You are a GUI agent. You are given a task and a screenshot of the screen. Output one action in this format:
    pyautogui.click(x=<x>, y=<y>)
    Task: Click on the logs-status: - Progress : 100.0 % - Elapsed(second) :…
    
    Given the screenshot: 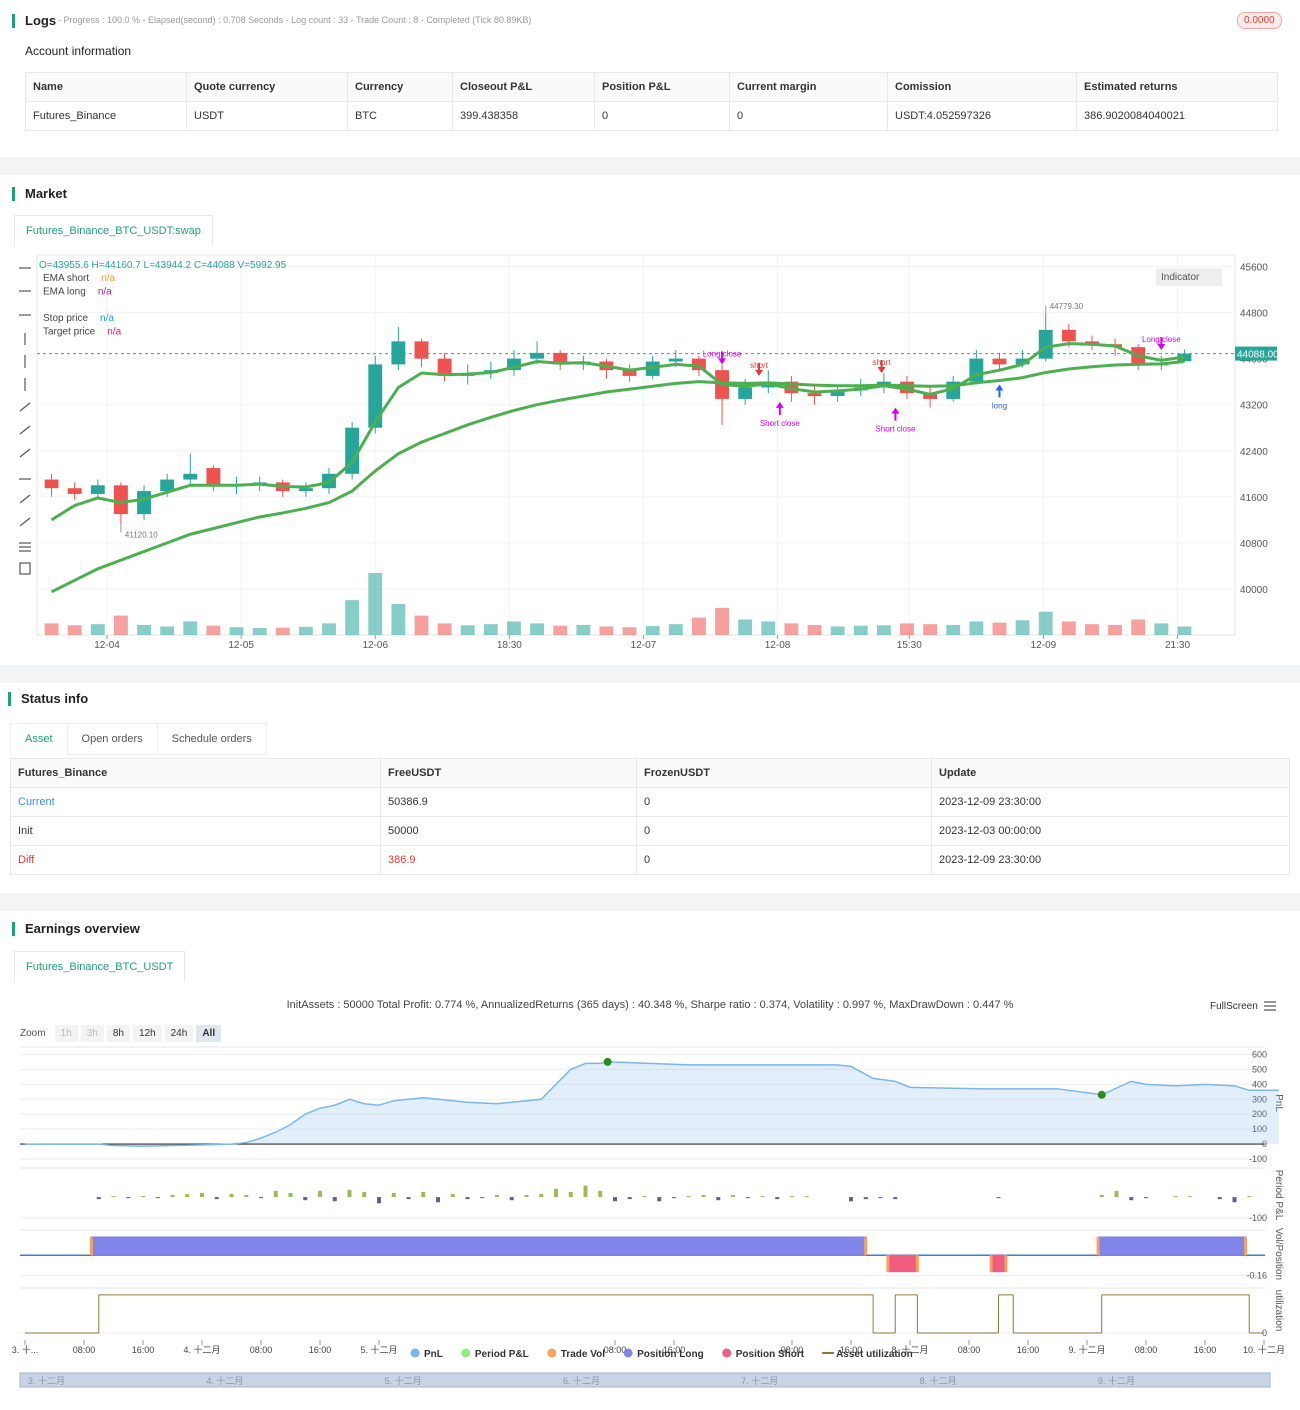 What is the action you would take?
    pyautogui.click(x=295, y=20)
    